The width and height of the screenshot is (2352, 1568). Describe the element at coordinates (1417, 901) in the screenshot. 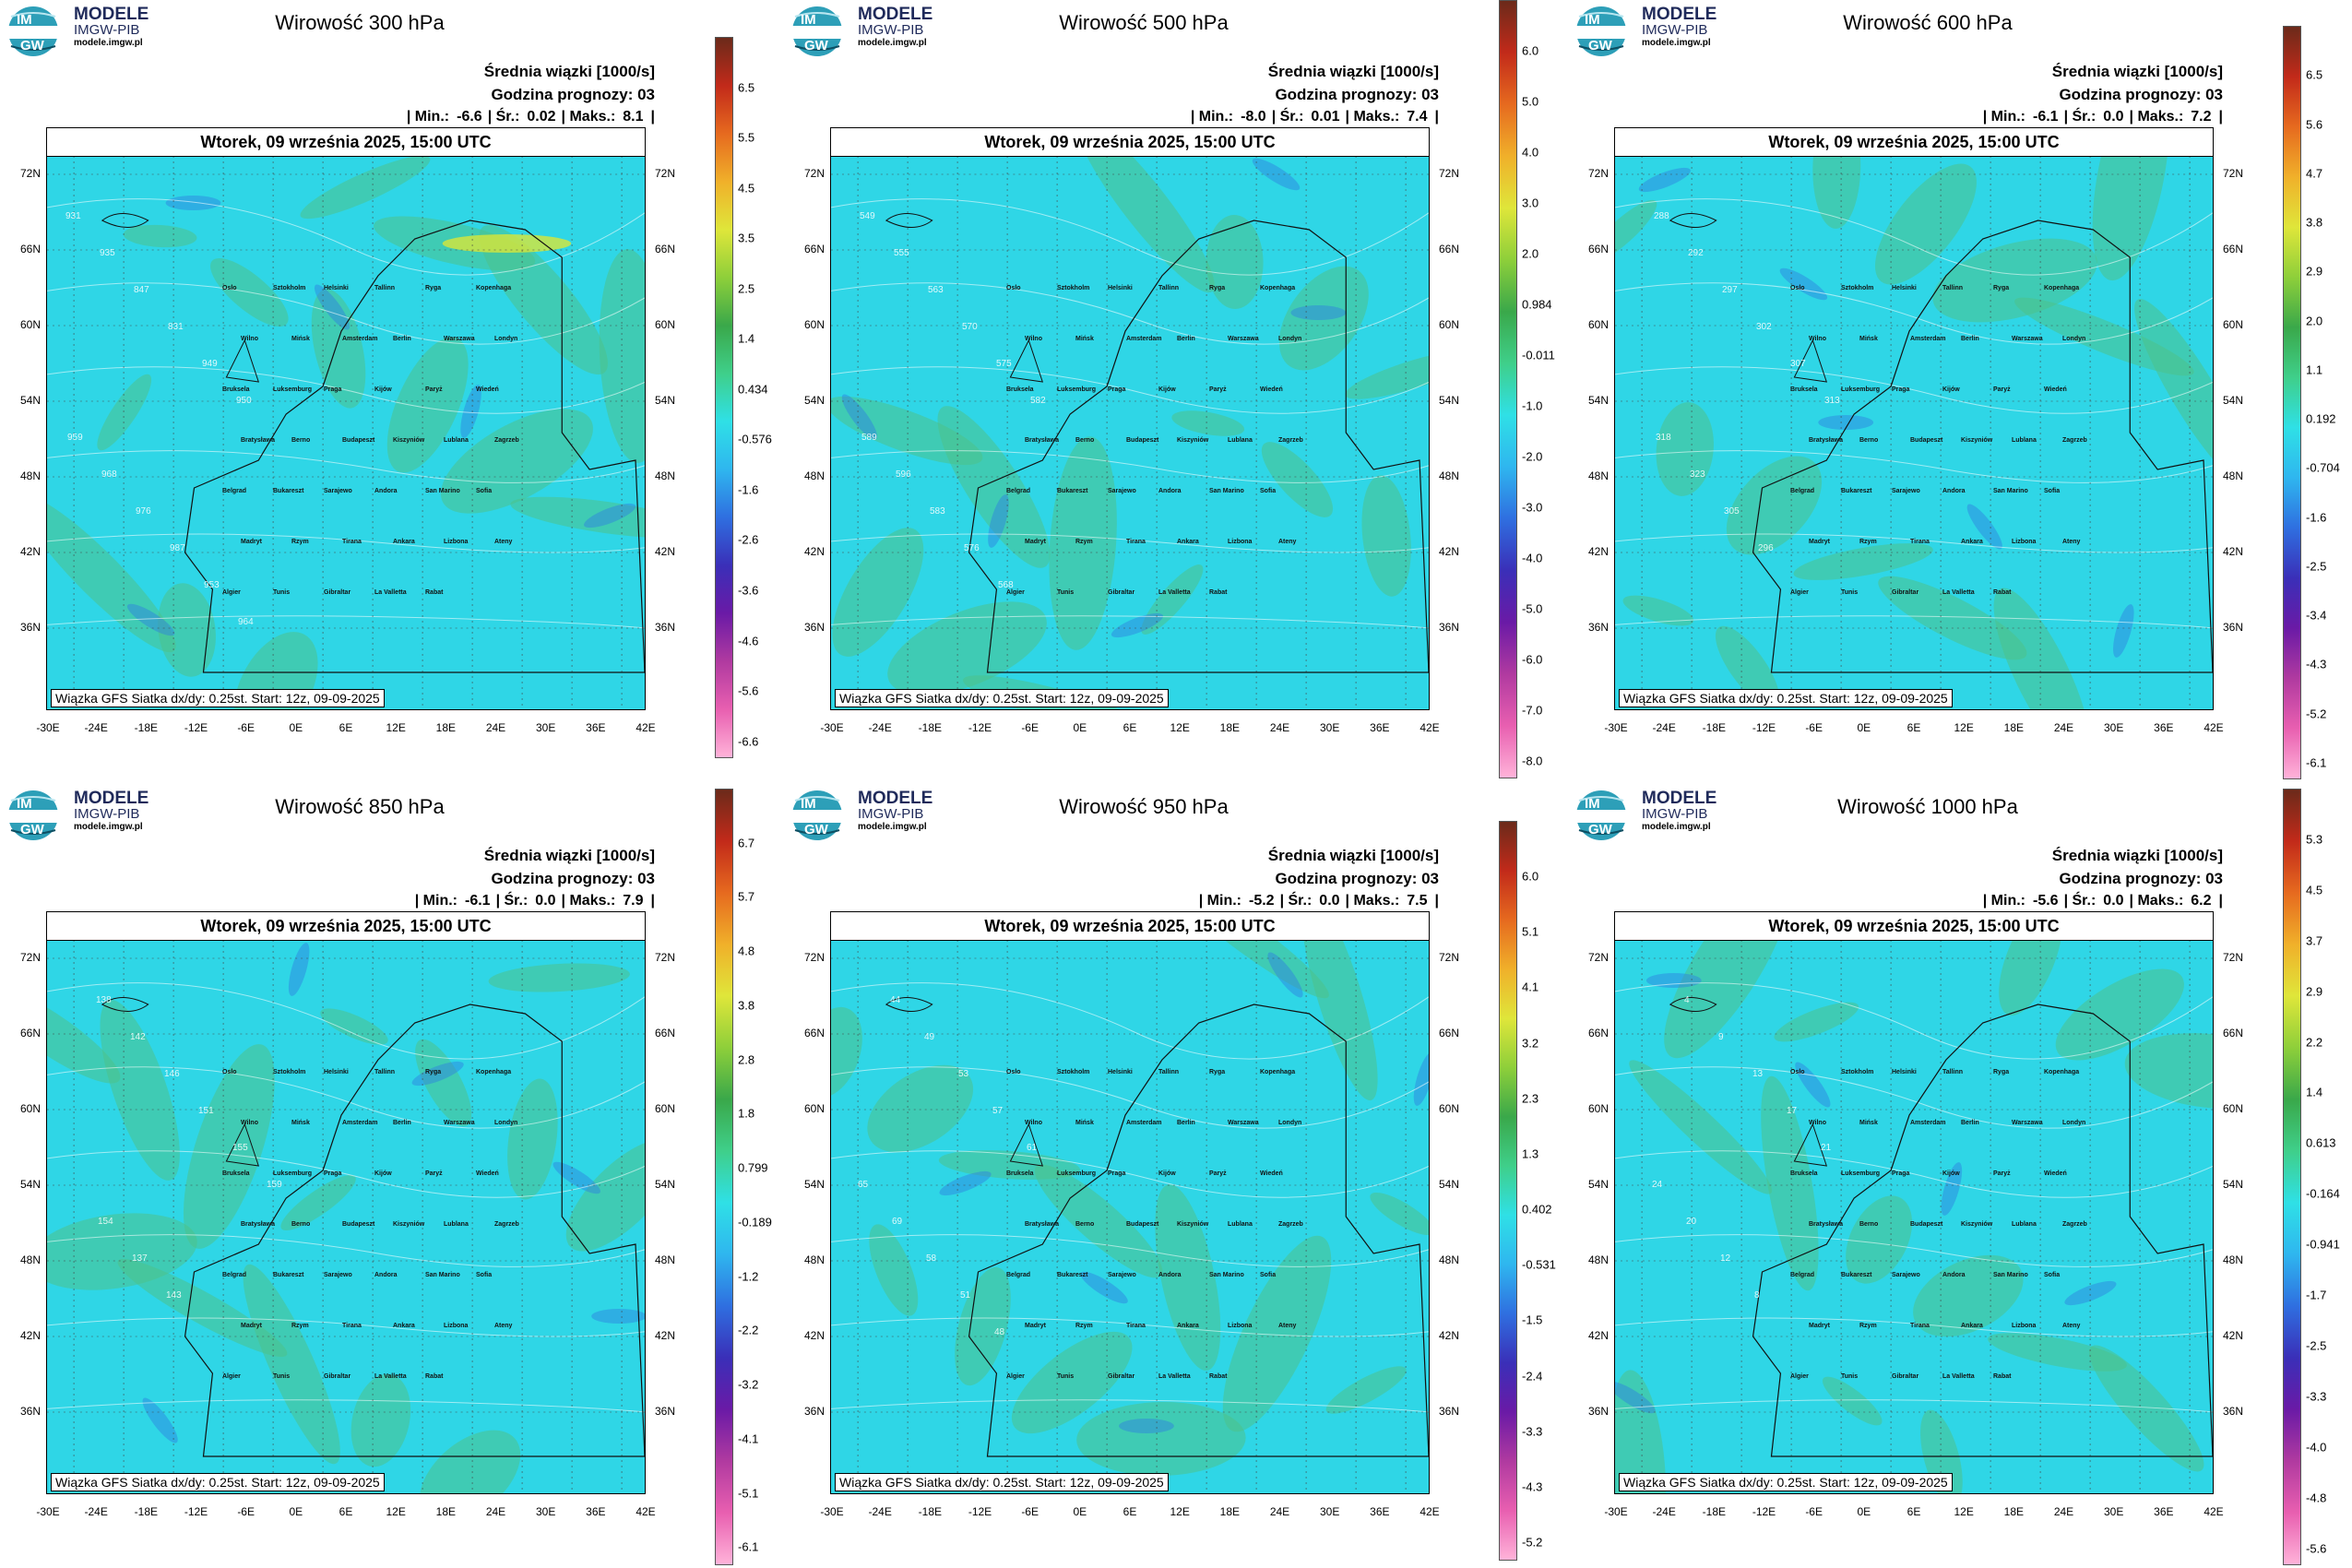

I see `max-value: 7.5` at that location.